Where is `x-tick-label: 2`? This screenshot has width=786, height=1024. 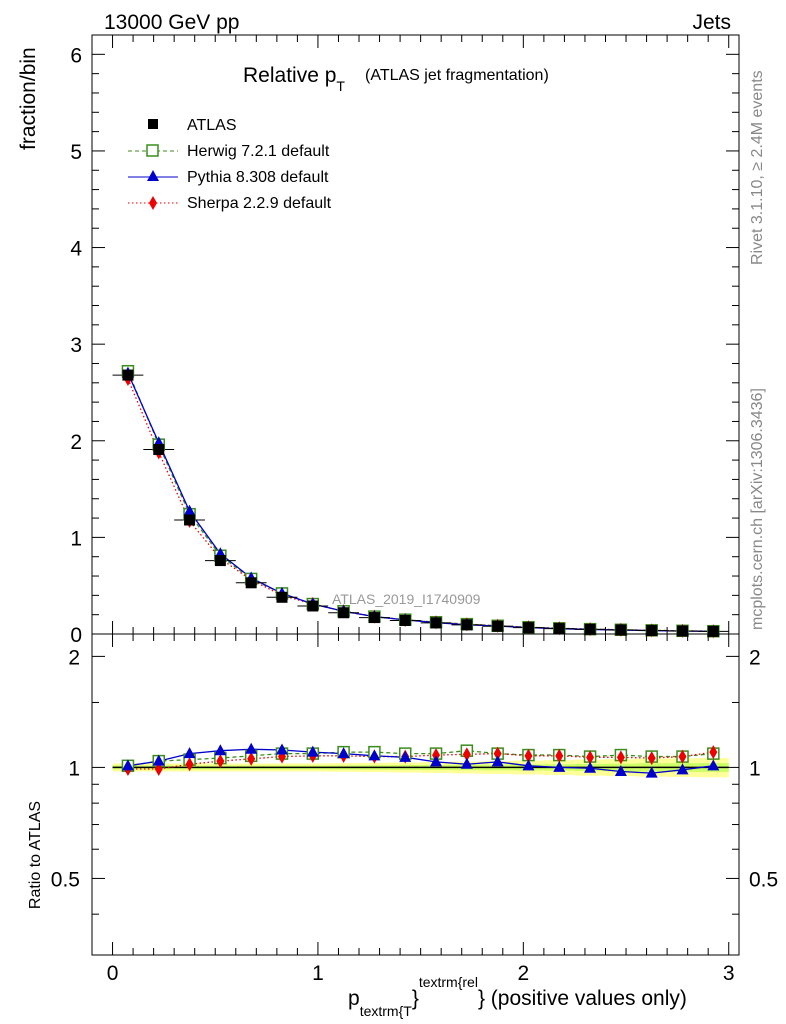
x-tick-label: 2 is located at coordinates (523, 973).